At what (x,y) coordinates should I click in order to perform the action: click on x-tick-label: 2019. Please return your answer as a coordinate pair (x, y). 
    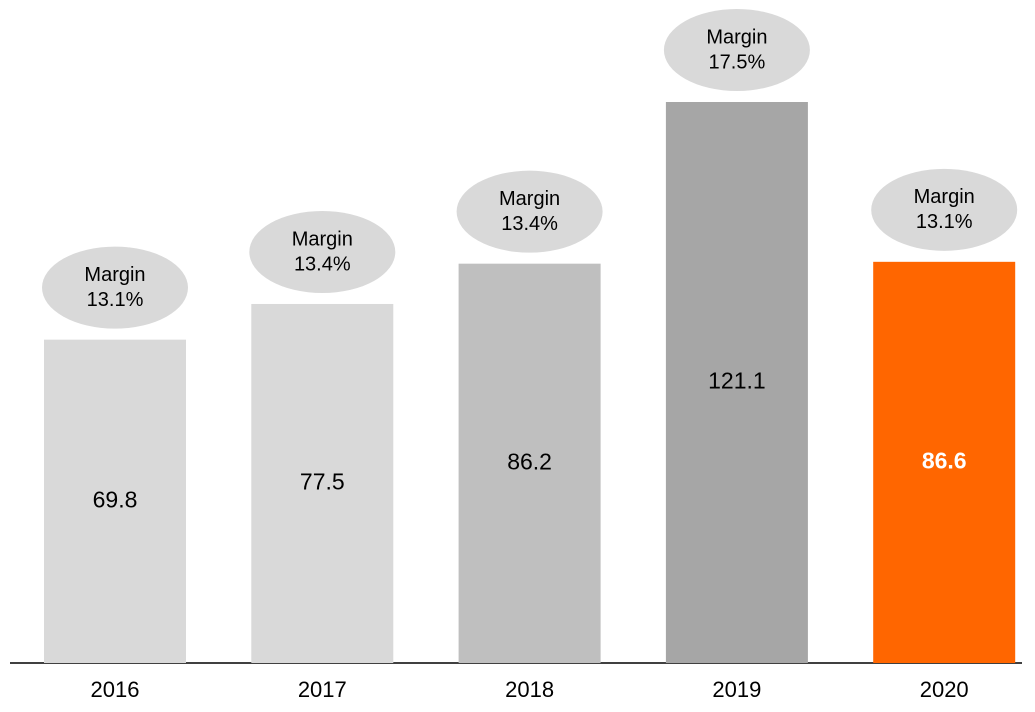
    Looking at the image, I should click on (736, 689).